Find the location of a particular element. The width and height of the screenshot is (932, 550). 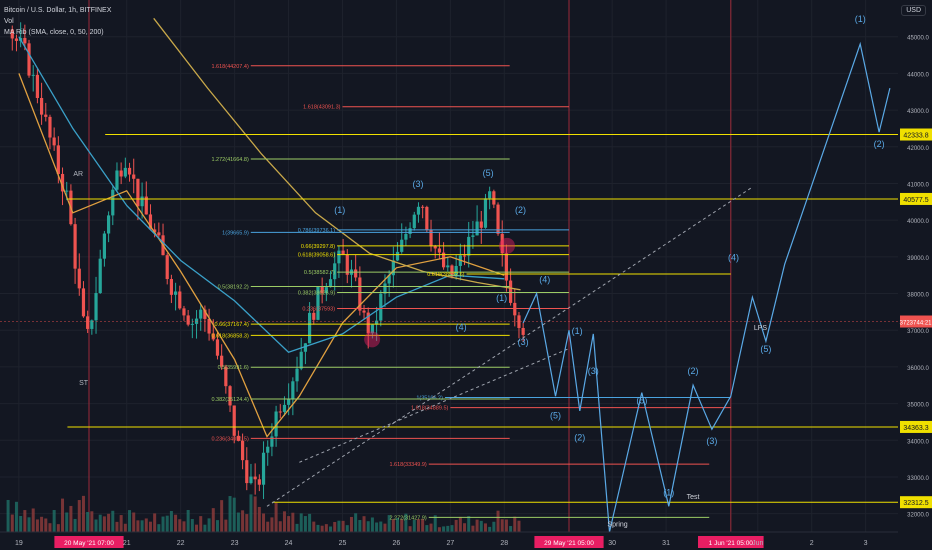

fib-level-label: 0.618(36858.3) is located at coordinates (229, 336).